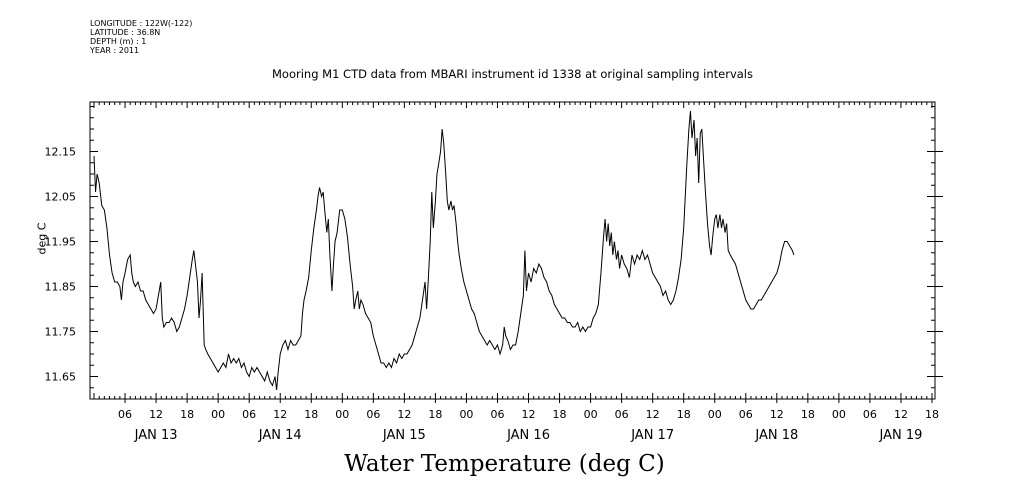  What do you see at coordinates (404, 435) in the screenshot?
I see `x-day-label: JAN 15` at bounding box center [404, 435].